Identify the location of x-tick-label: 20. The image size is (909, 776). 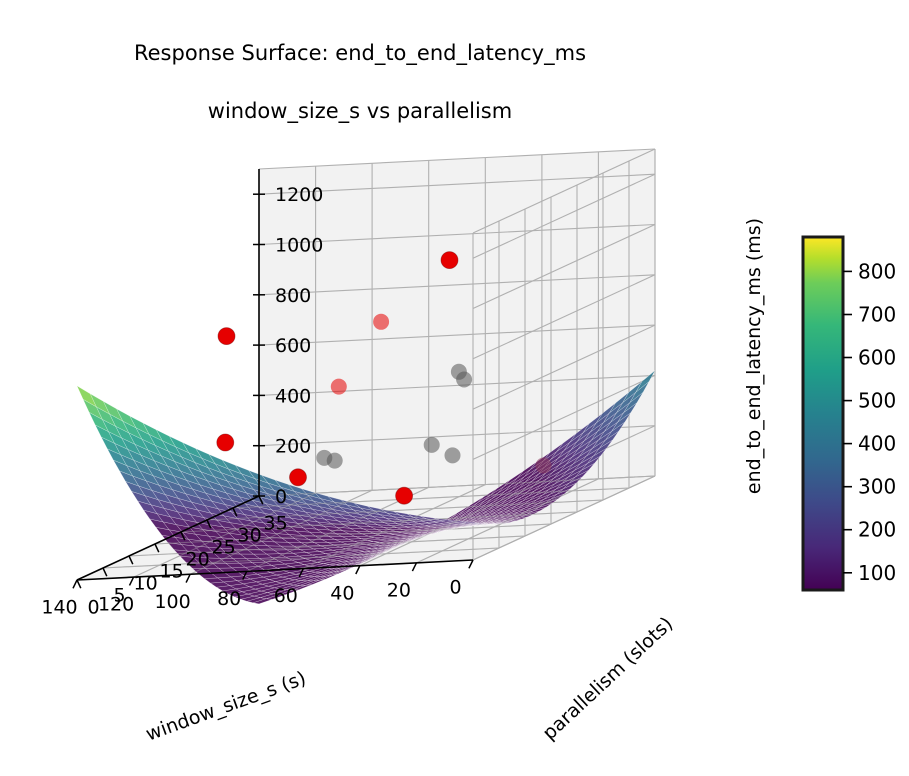
(399, 591).